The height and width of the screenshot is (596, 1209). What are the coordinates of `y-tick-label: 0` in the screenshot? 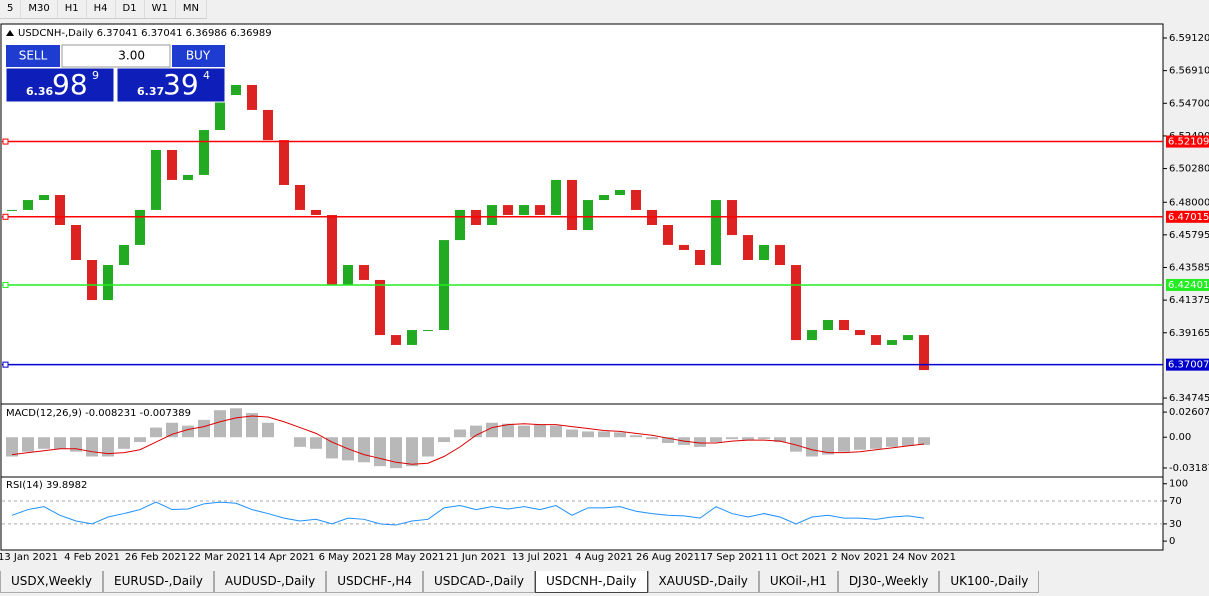 It's located at (1172, 541).